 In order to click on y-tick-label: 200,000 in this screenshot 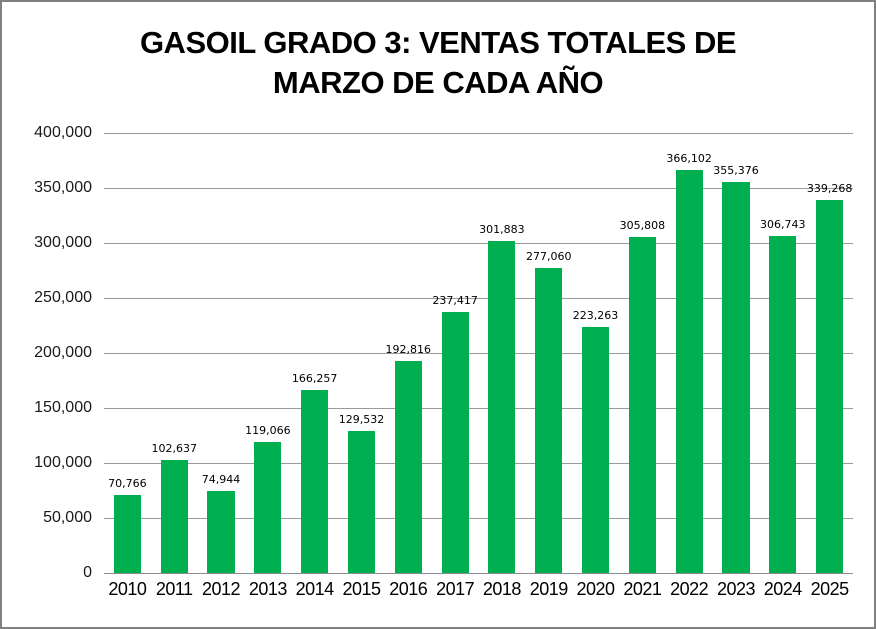, I will do `click(63, 352)`.